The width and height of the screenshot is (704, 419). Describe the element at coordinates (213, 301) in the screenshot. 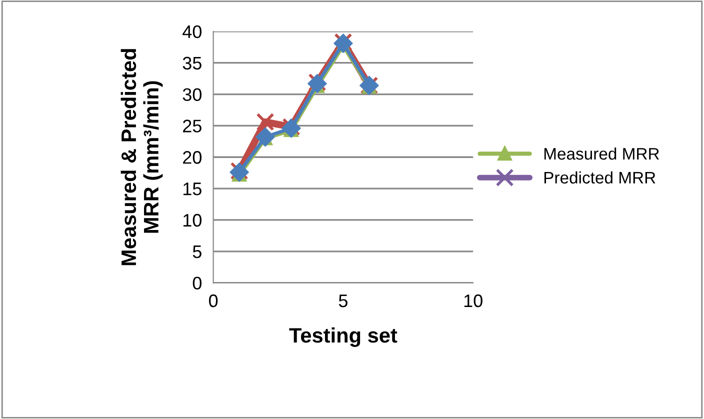

I see `x-tick-label: 0` at that location.